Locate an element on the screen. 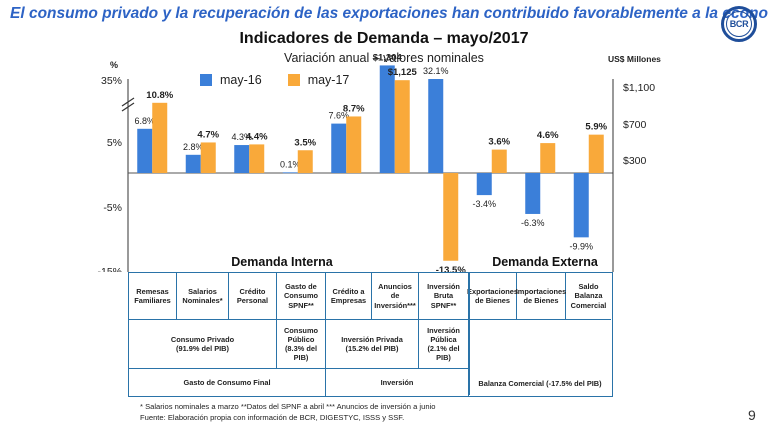 The width and height of the screenshot is (768, 429). left-tick-label: -15% is located at coordinates (109, 269).